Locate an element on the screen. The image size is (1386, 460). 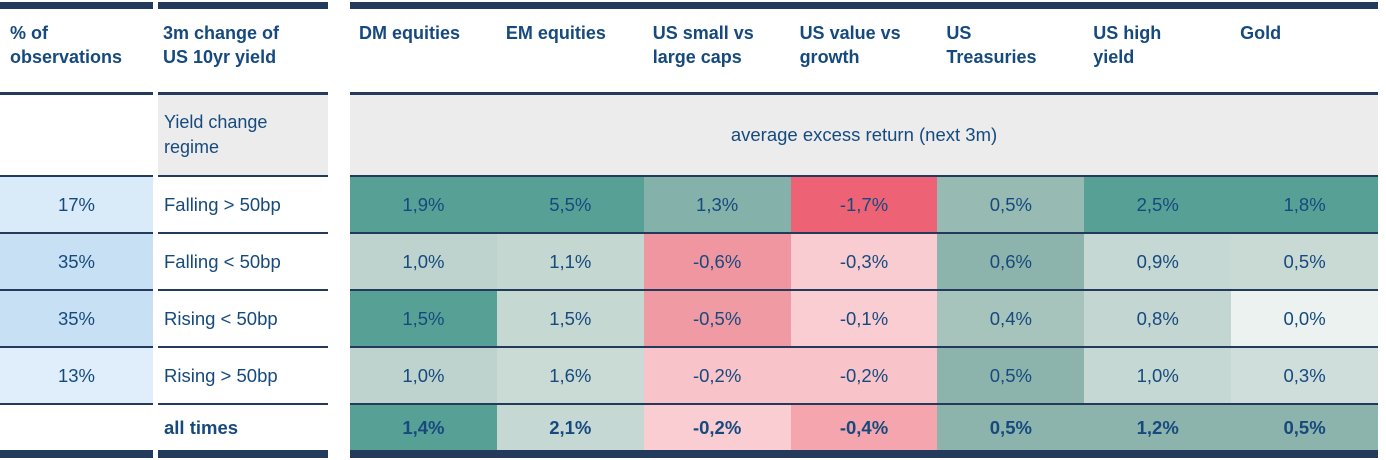
value-cell-us-value-vs-growth: -1,7% is located at coordinates (864, 205).